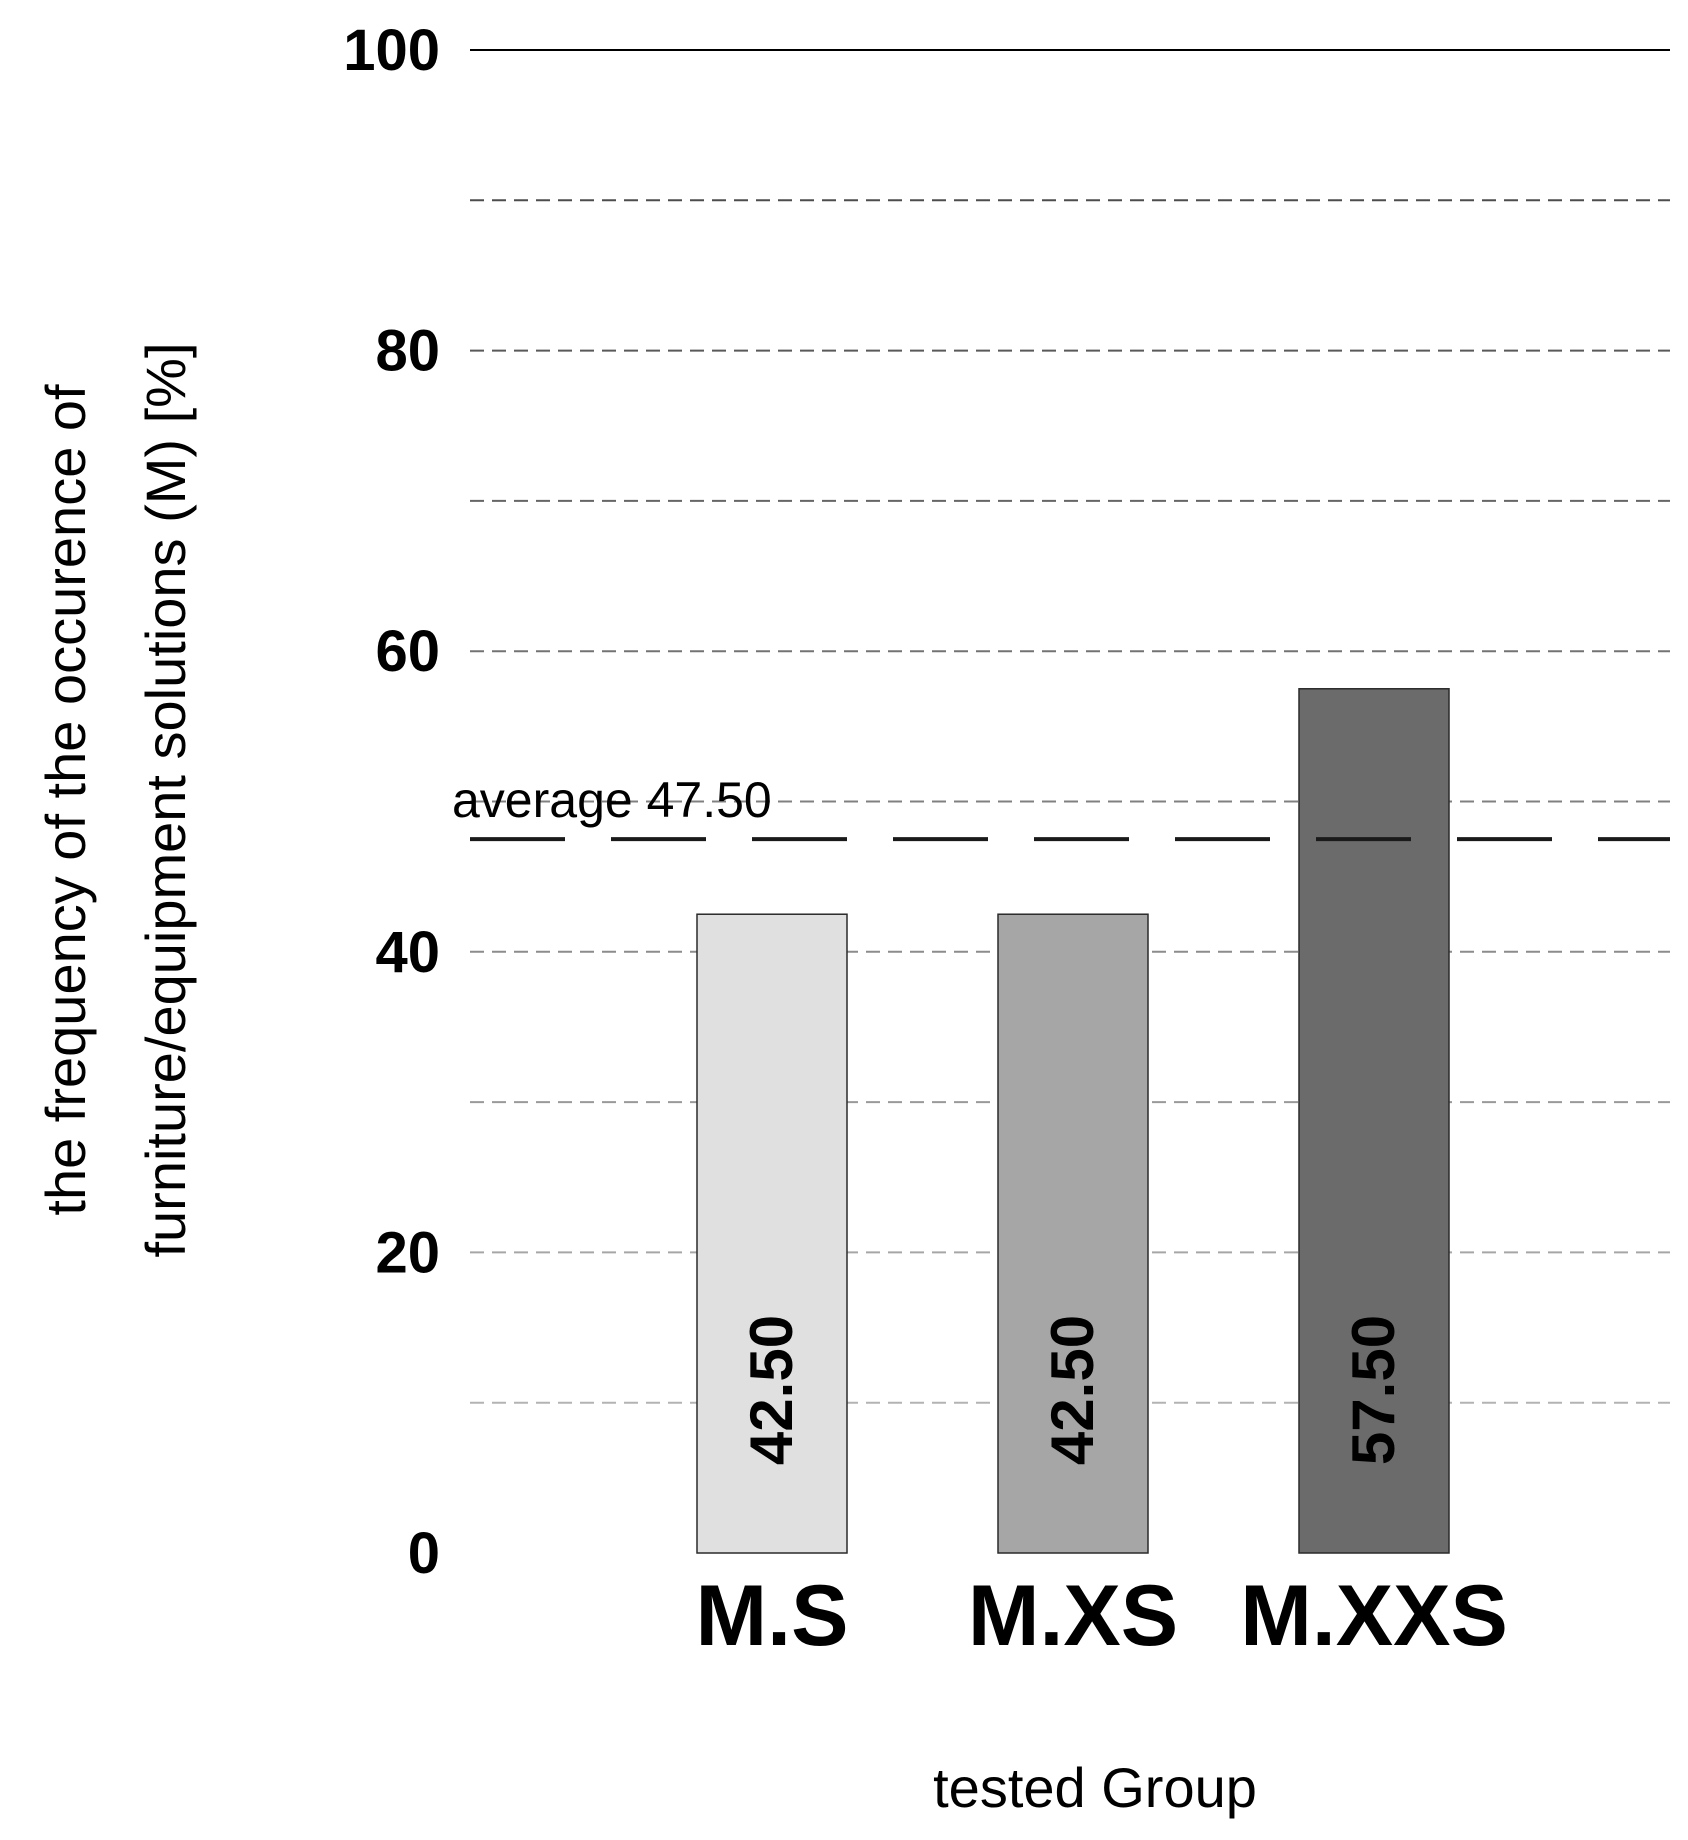 The image size is (1688, 1840). What do you see at coordinates (772, 1616) in the screenshot?
I see `x-tick-label: M.S` at bounding box center [772, 1616].